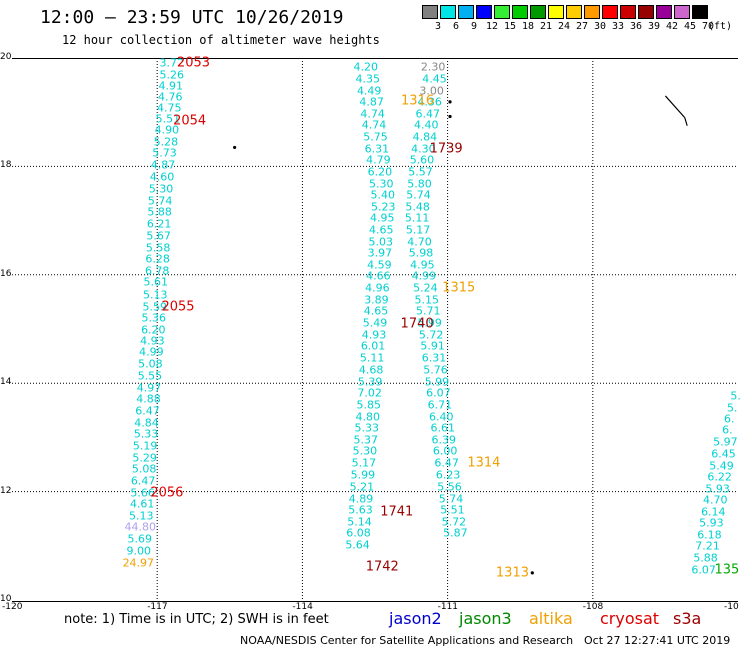  What do you see at coordinates (171, 75) in the screenshot?
I see `wave-height-value: 5.26` at bounding box center [171, 75].